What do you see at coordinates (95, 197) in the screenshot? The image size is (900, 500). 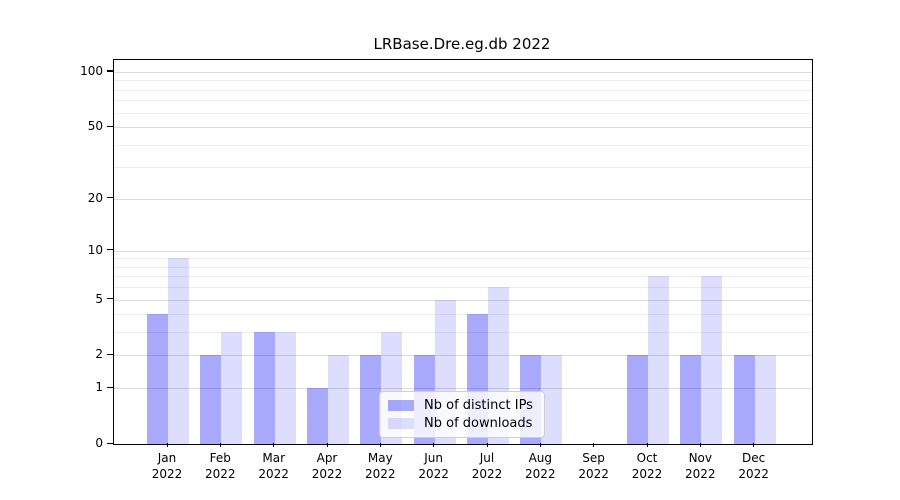 I see `y-tick-label: 20` at bounding box center [95, 197].